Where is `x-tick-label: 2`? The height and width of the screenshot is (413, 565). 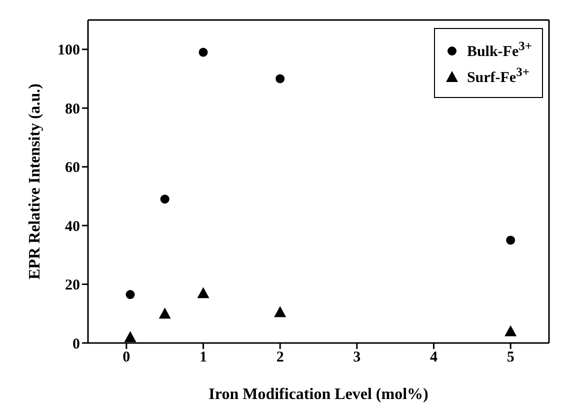 x-tick-label: 2 is located at coordinates (280, 358).